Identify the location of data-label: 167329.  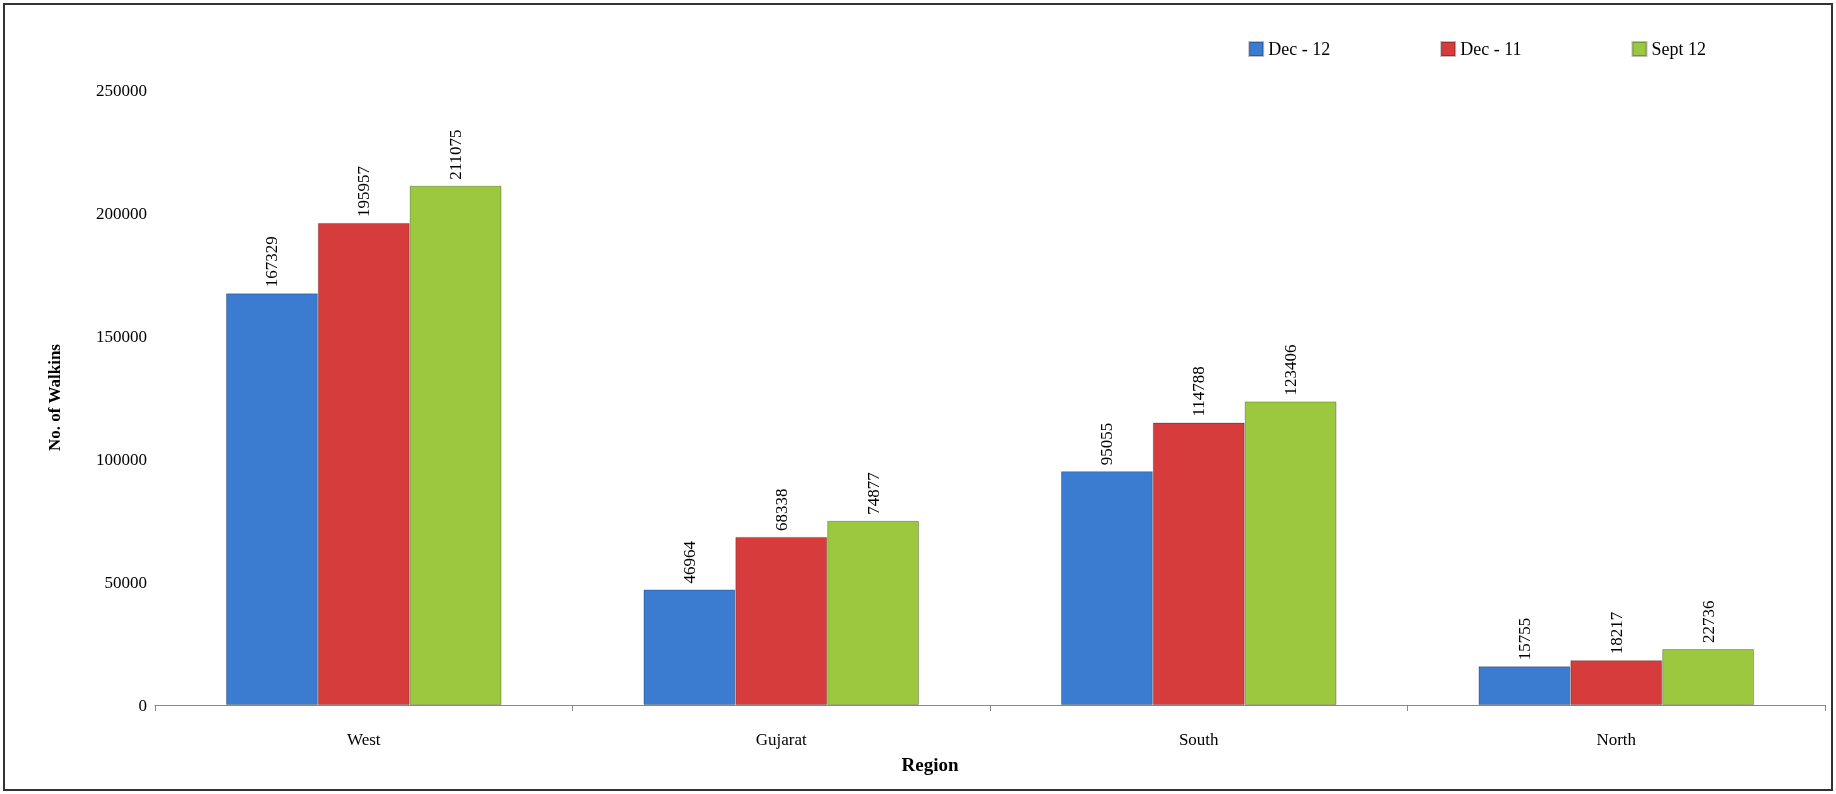
(272, 262).